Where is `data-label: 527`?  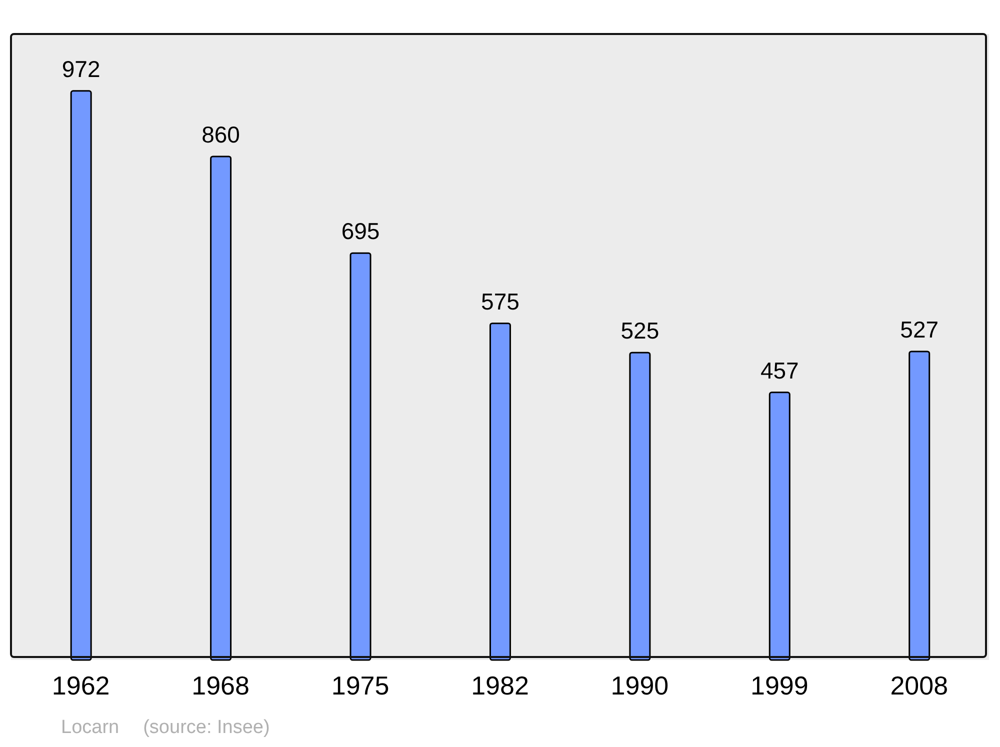 data-label: 527 is located at coordinates (919, 329).